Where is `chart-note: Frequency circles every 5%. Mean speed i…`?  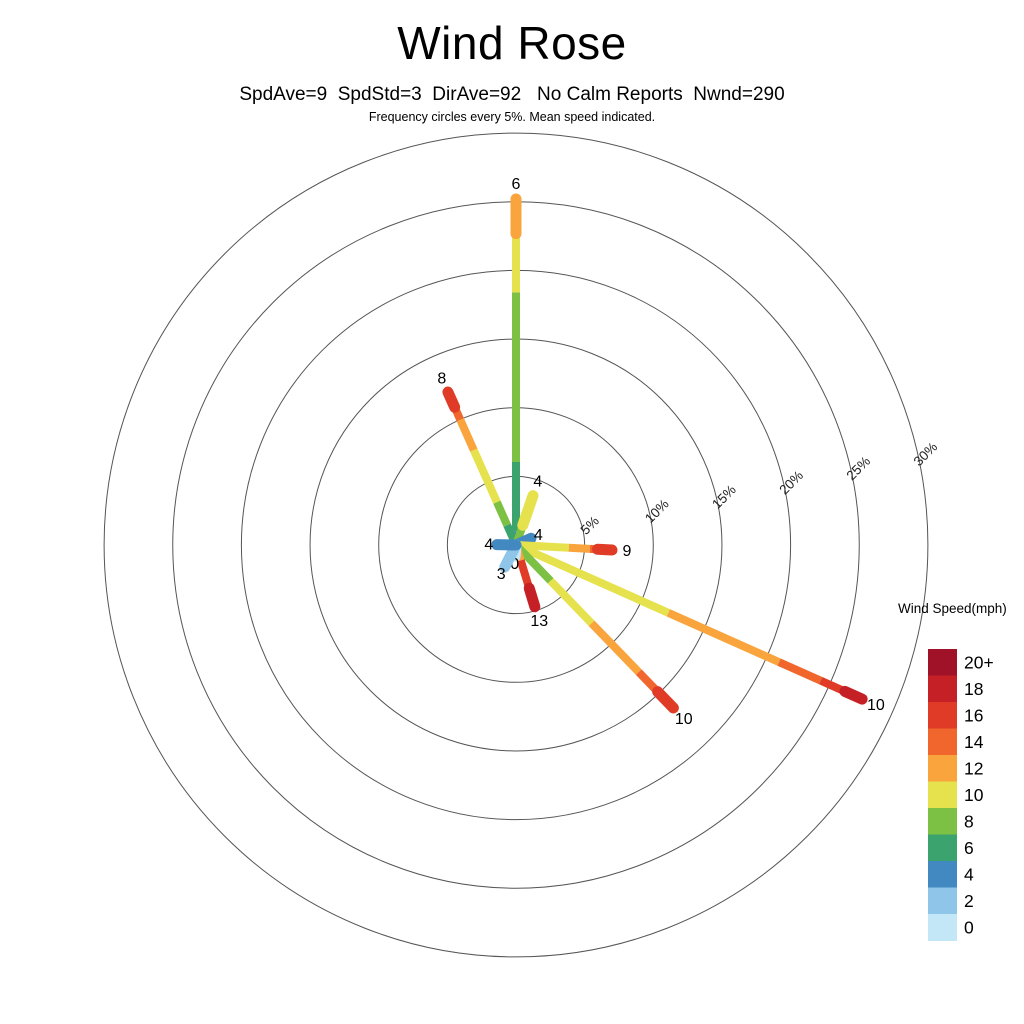 chart-note: Frequency circles every 5%. Mean speed i… is located at coordinates (512, 117).